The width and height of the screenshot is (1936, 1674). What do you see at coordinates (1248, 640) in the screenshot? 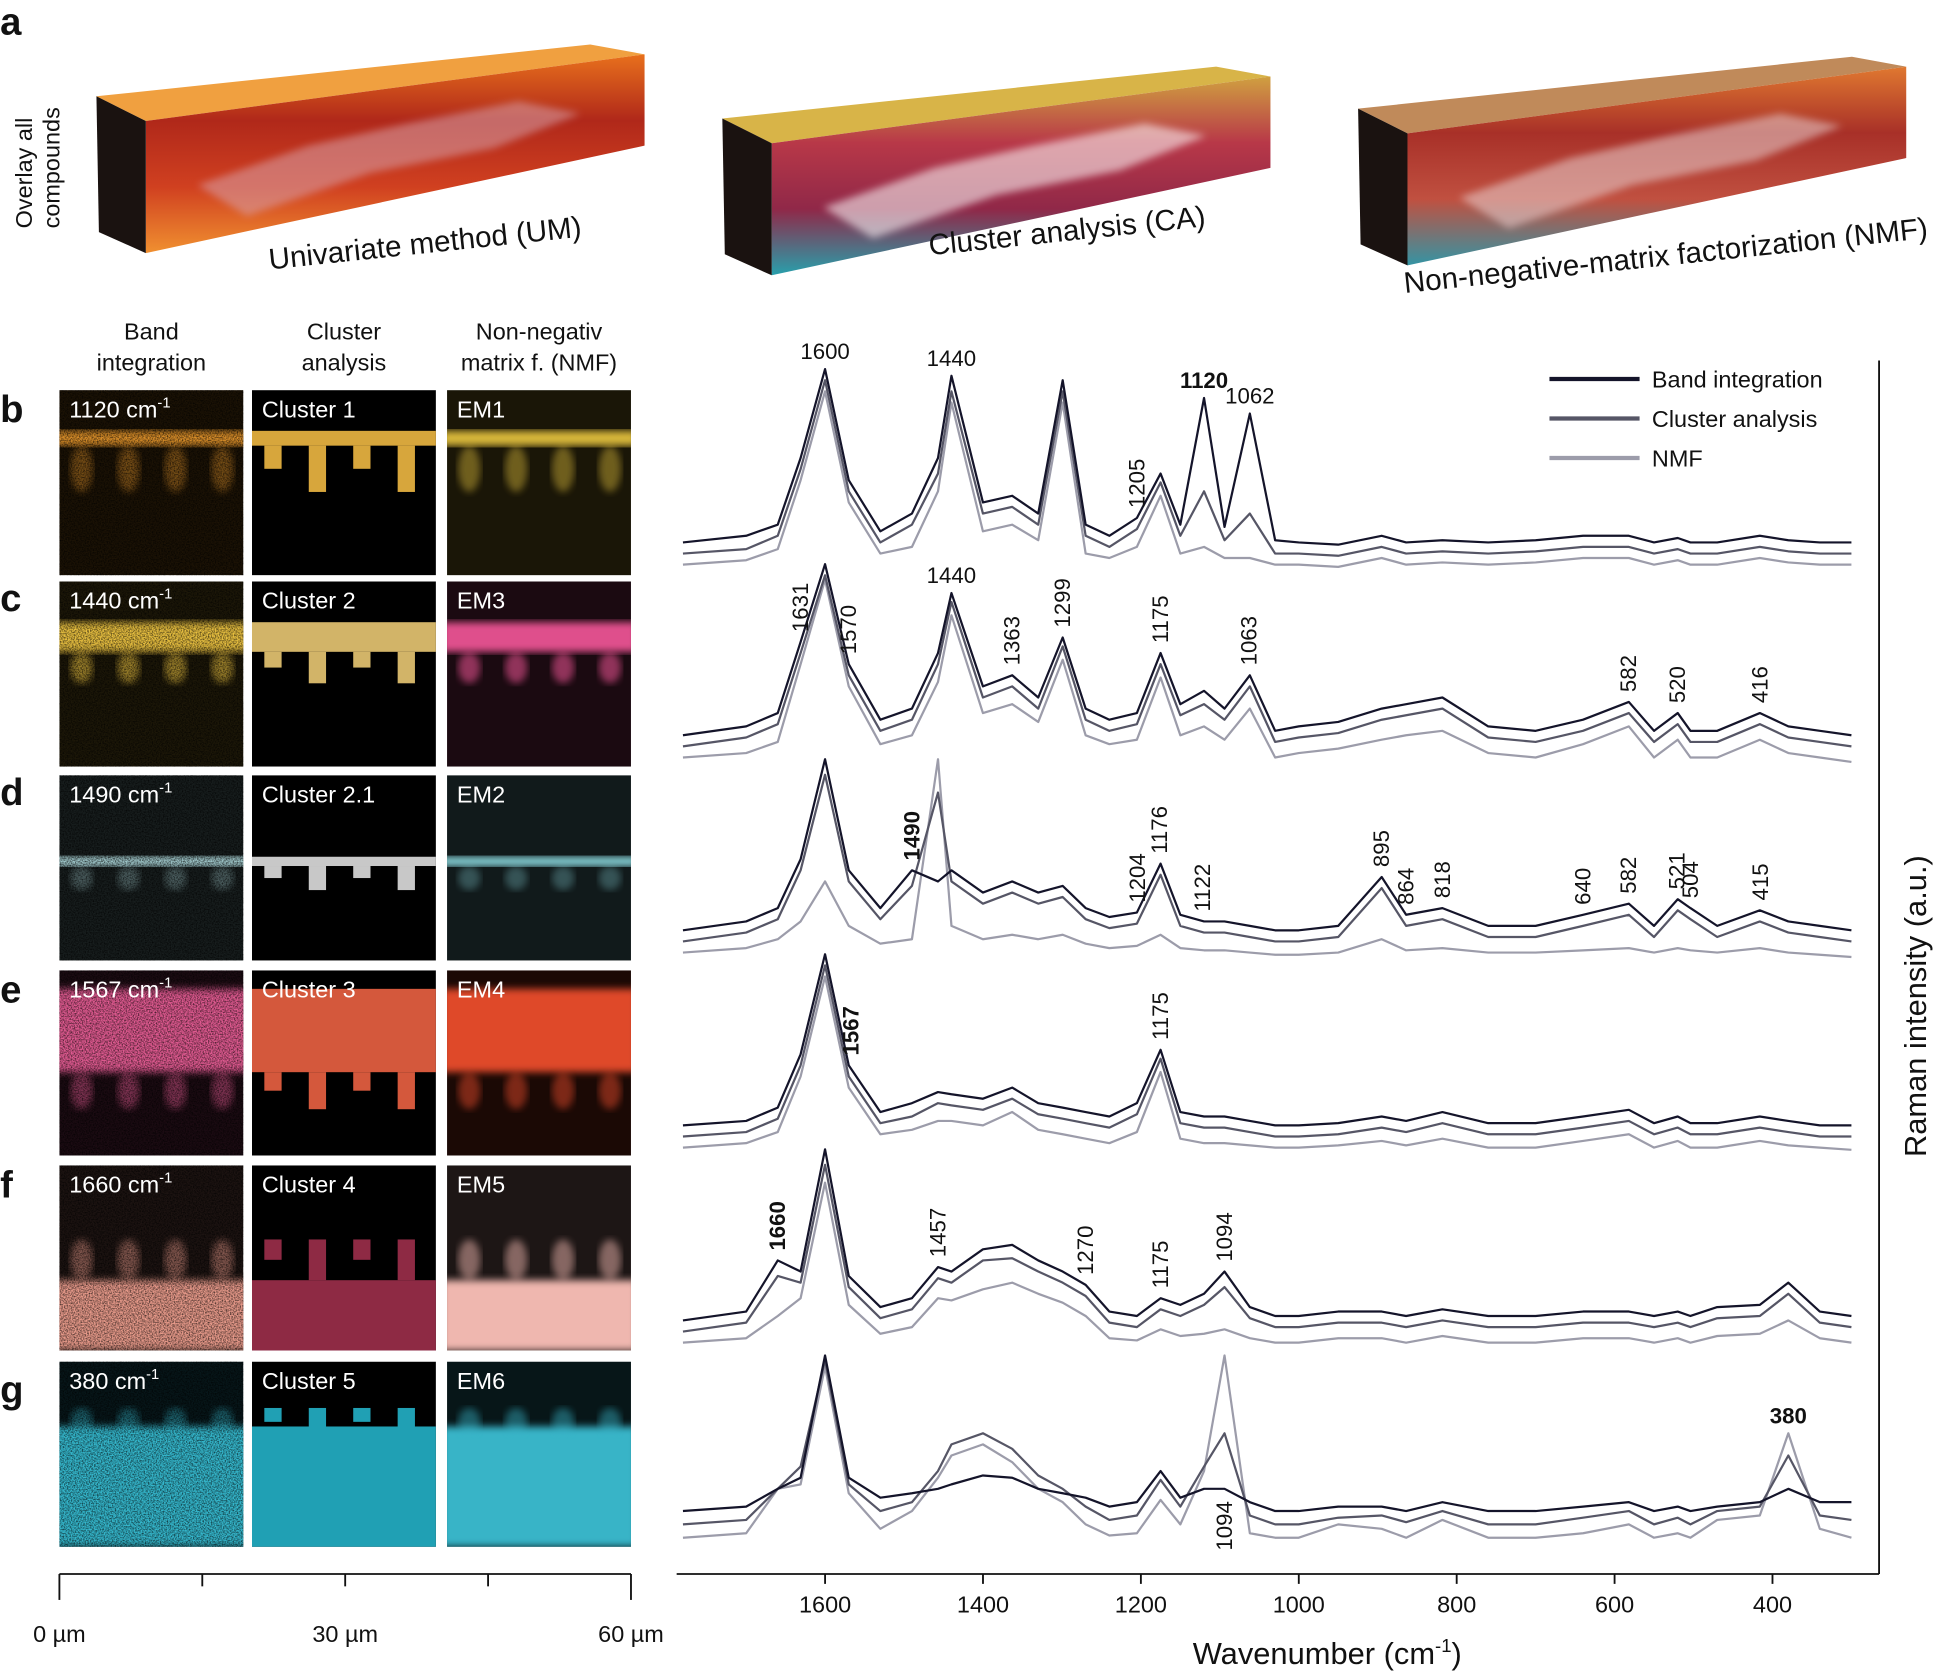
I see `peak-label: 1063` at bounding box center [1248, 640].